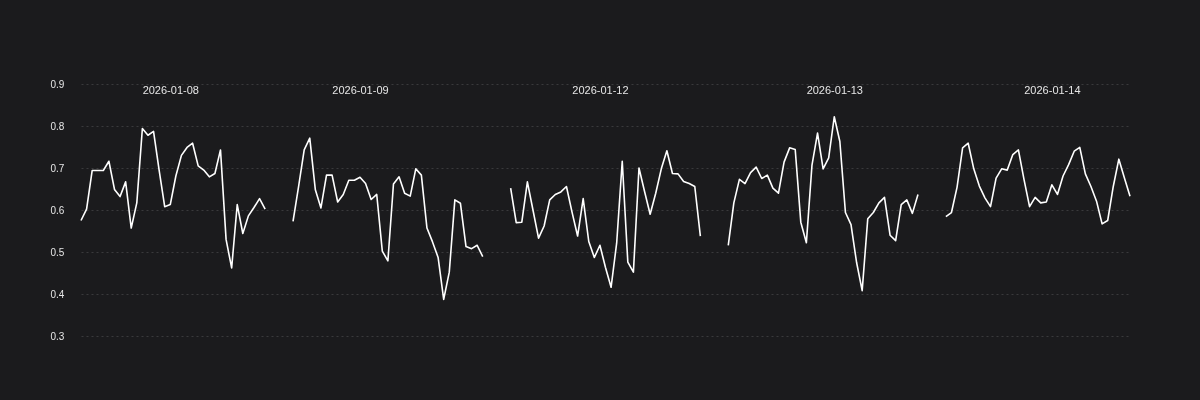 The image size is (1200, 400). Describe the element at coordinates (1052, 89) in the screenshot. I see `x-tick-label: 2026-01-14` at that location.